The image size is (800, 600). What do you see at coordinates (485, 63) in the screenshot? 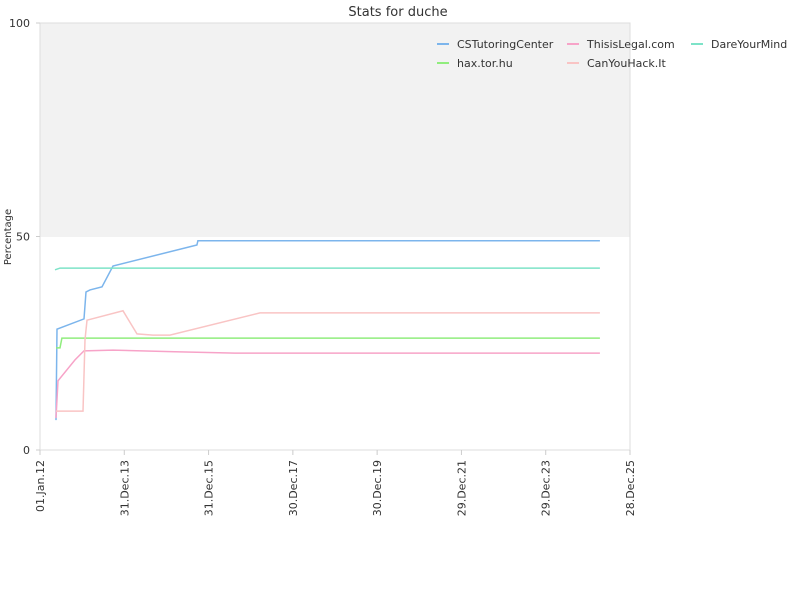
I see `legend-label: hax.tor.hu` at bounding box center [485, 63].